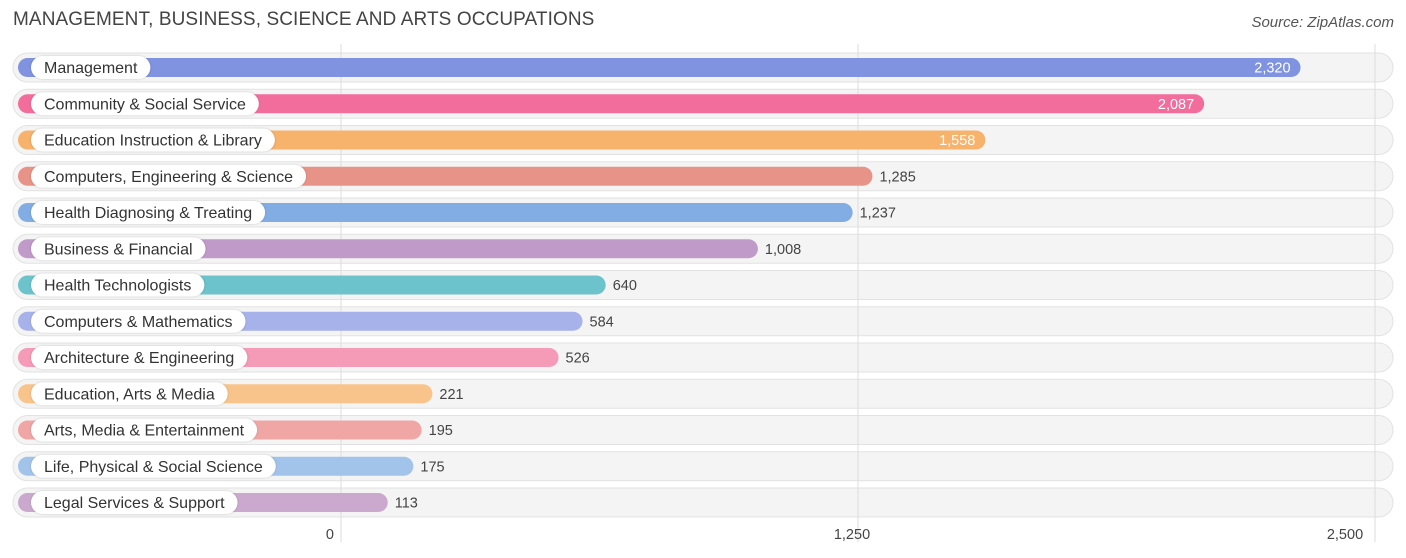 The height and width of the screenshot is (558, 1406). Describe the element at coordinates (1345, 535) in the screenshot. I see `x-tick-label: 2,500` at that location.